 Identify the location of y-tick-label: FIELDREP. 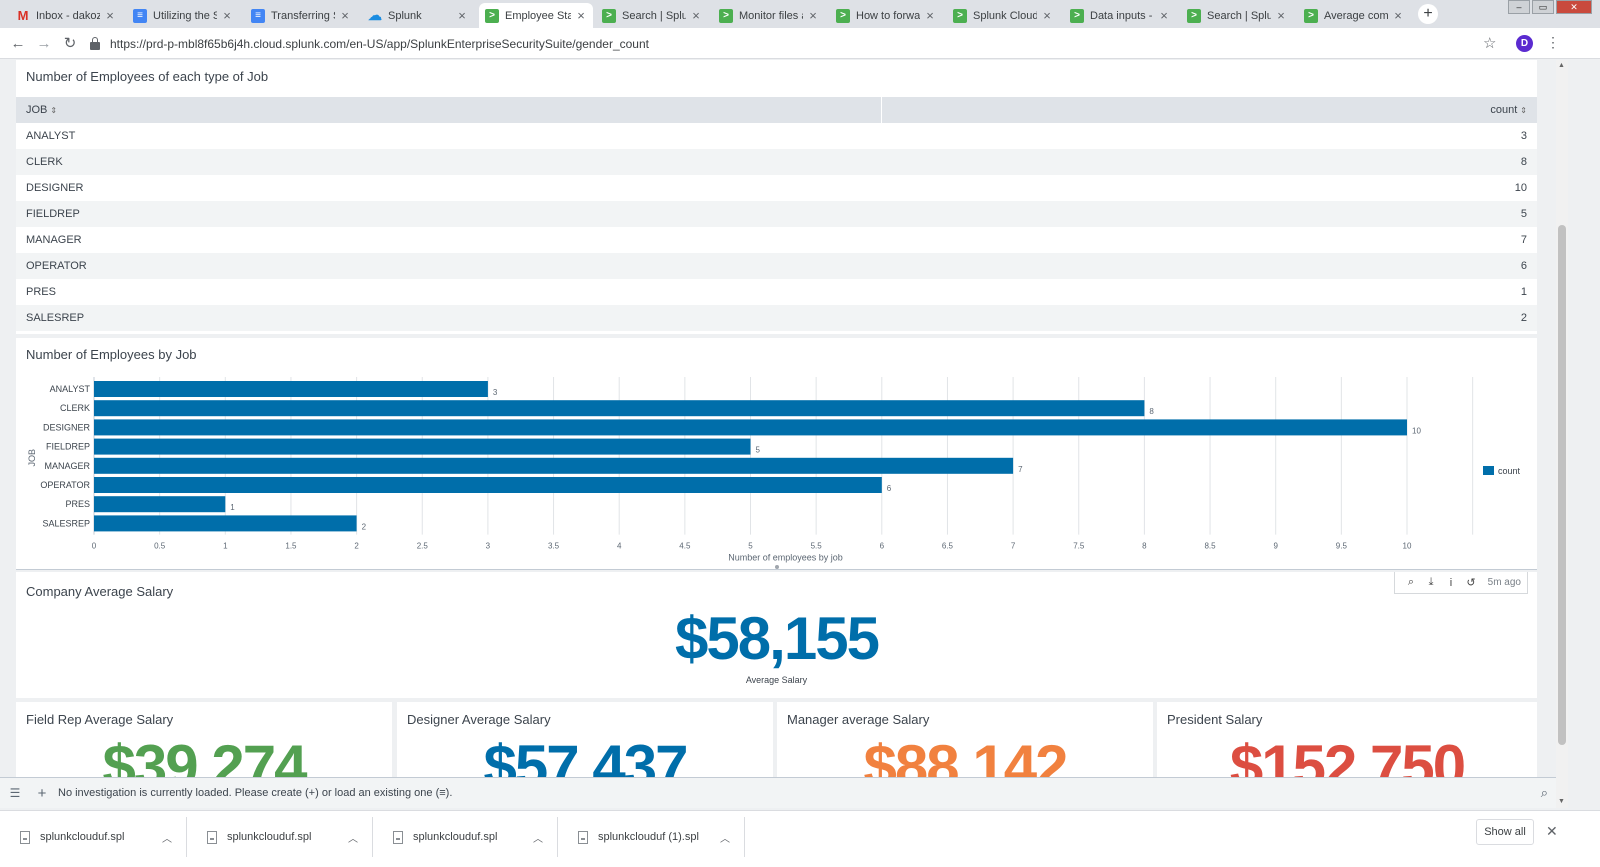
(68, 447).